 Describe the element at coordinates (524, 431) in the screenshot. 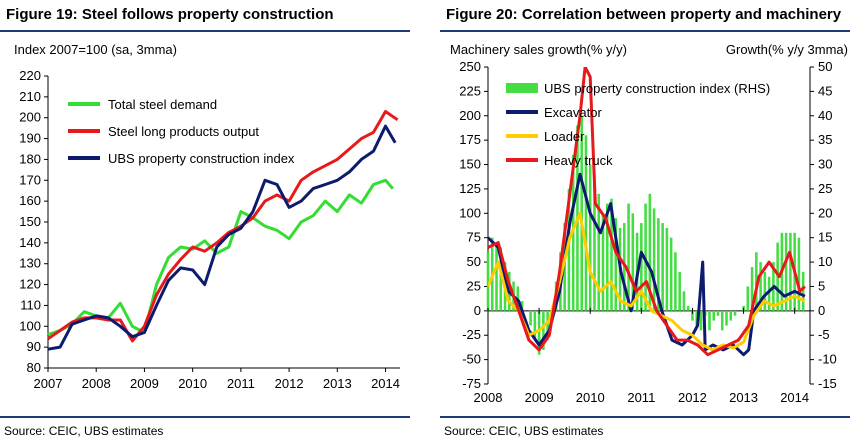

I see `figure-20-source: Source: CEIC, UBS estimates` at that location.